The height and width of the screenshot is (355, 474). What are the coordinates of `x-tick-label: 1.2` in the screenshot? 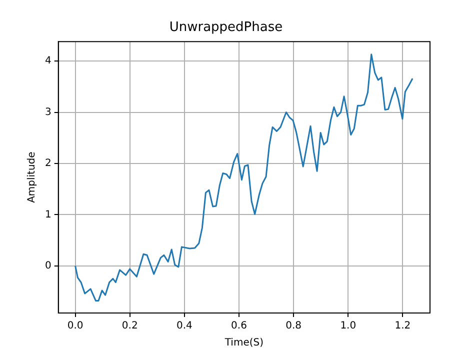 It's located at (402, 326).